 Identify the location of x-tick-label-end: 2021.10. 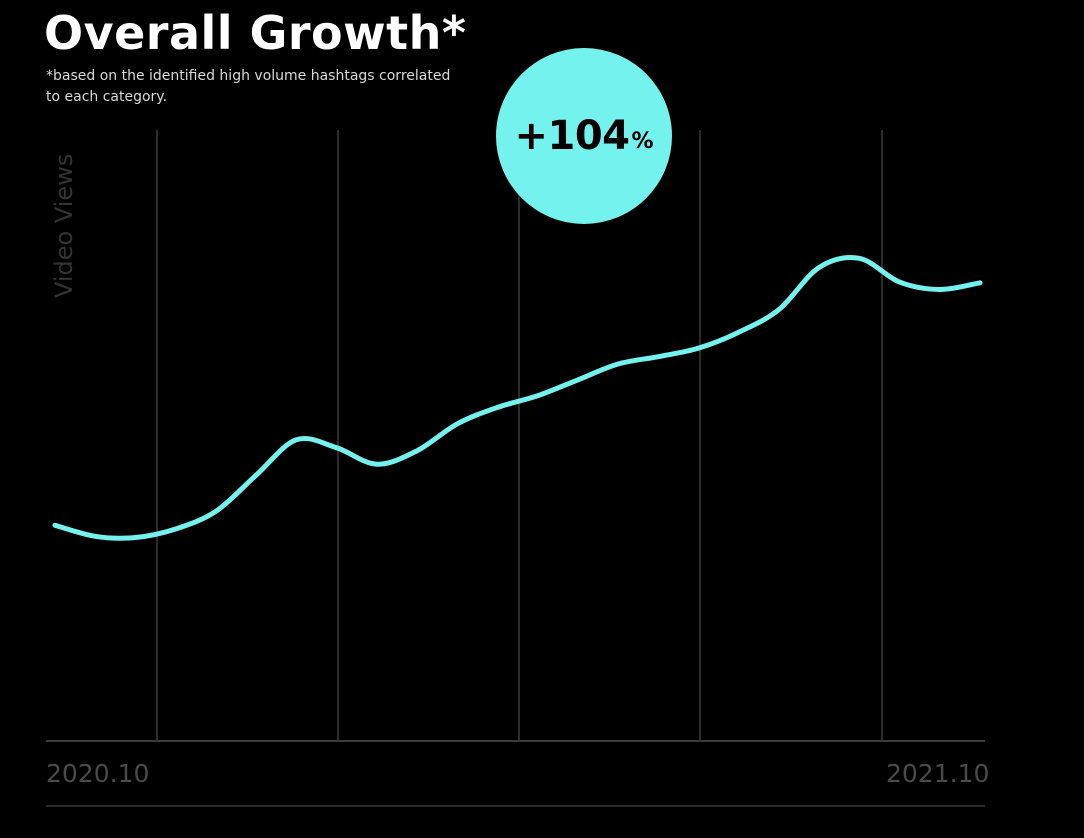
(938, 773).